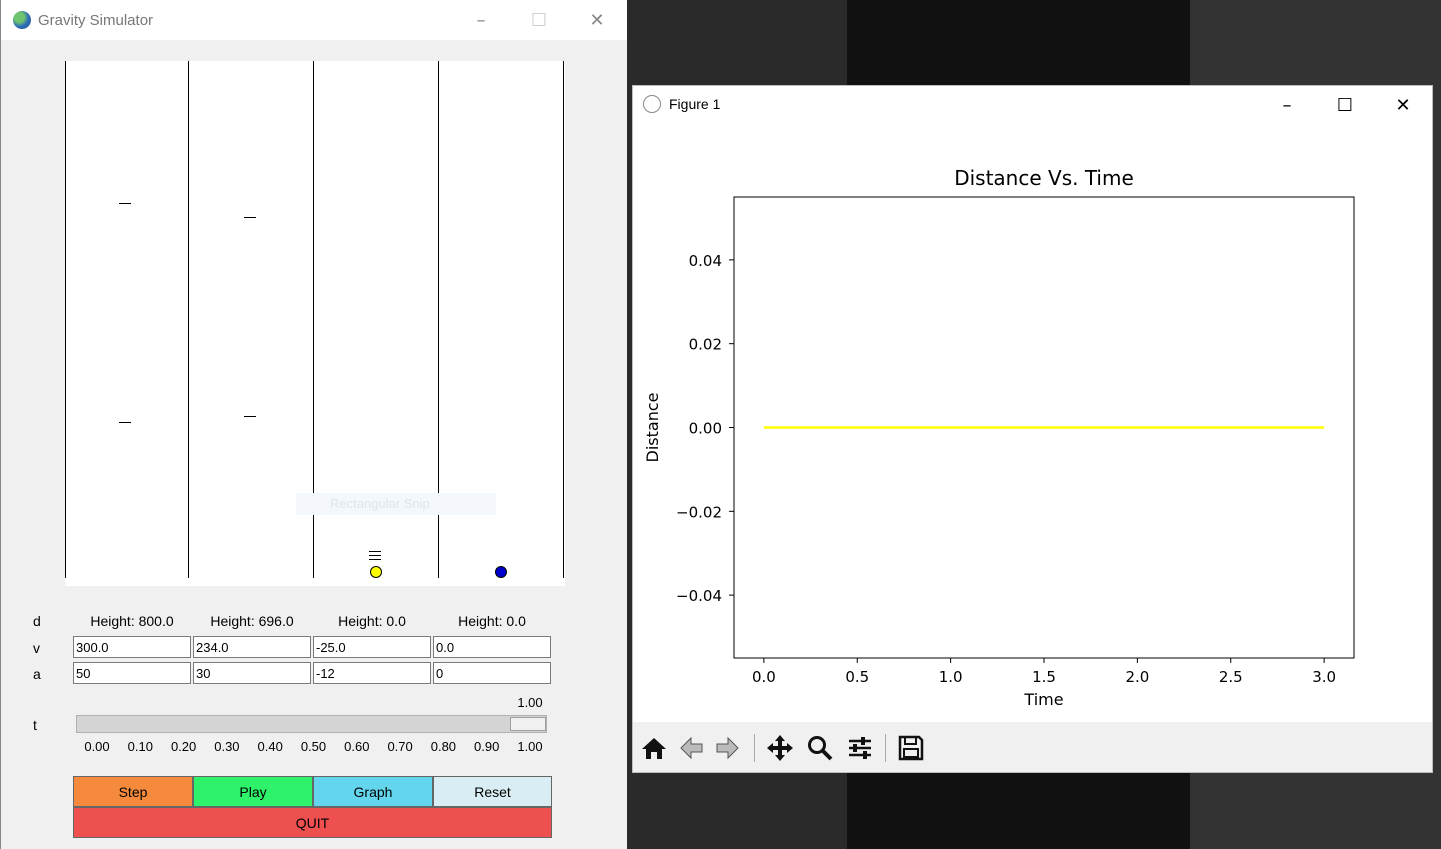 Image resolution: width=1441 pixels, height=849 pixels. What do you see at coordinates (313, 746) in the screenshot?
I see `time-tick-label: 0.50` at bounding box center [313, 746].